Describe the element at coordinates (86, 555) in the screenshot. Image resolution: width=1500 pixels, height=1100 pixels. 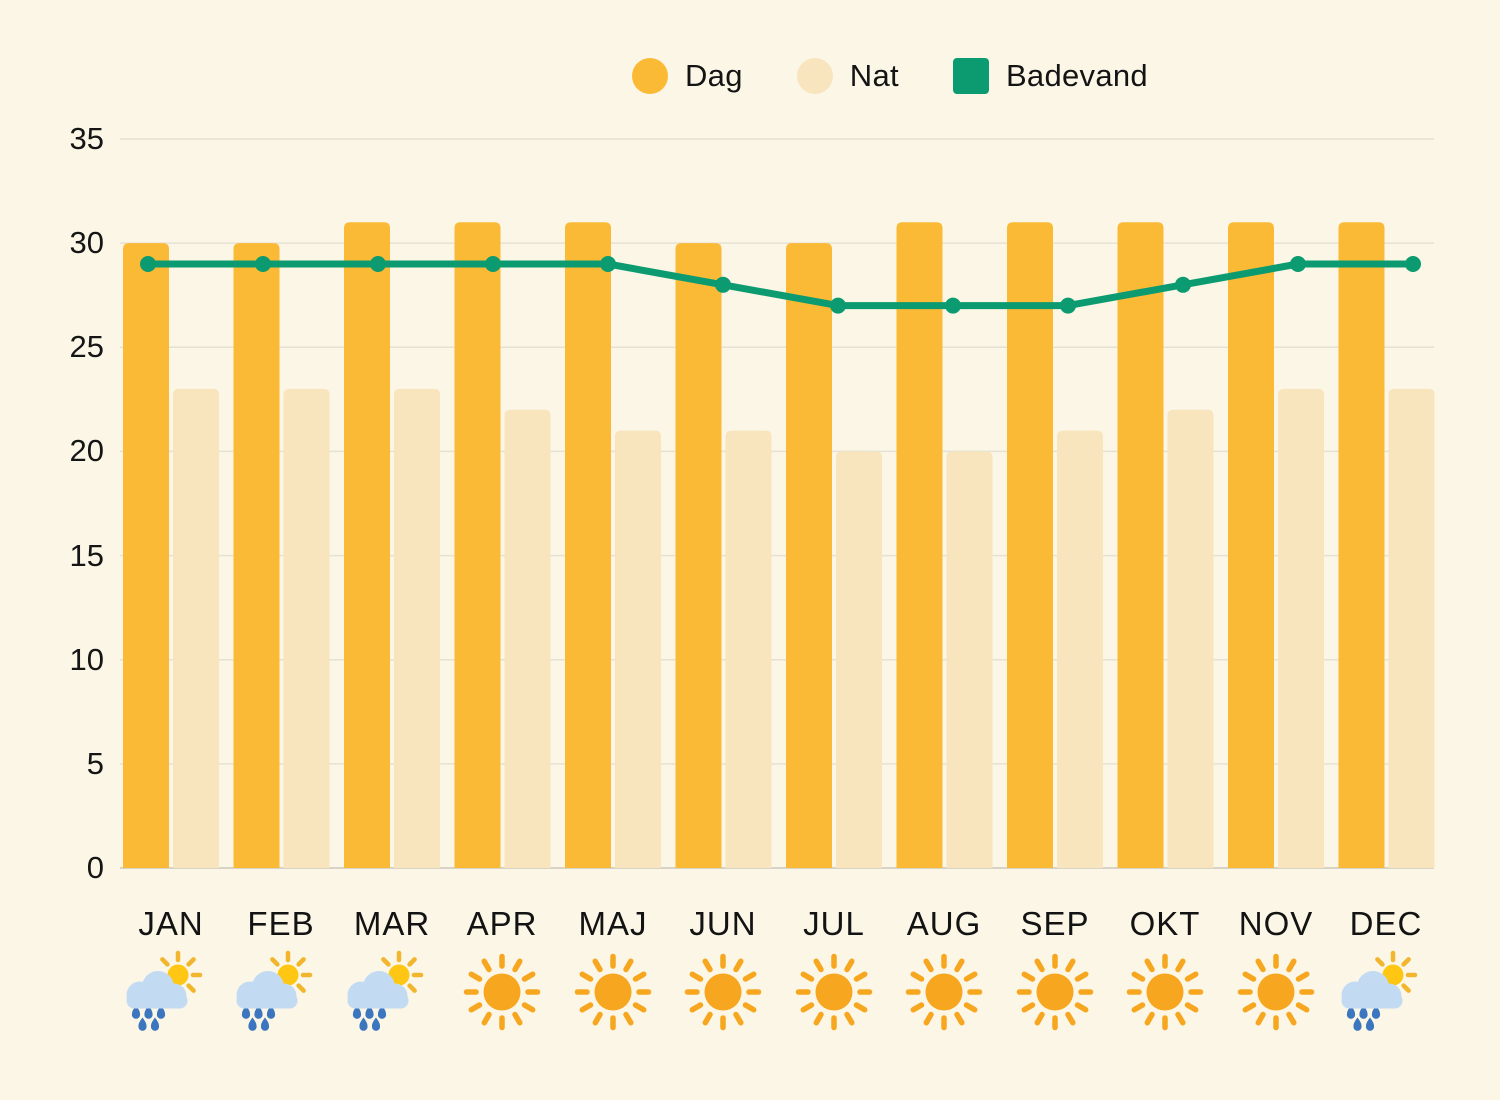
I see `y-tick-label-15: 15` at that location.